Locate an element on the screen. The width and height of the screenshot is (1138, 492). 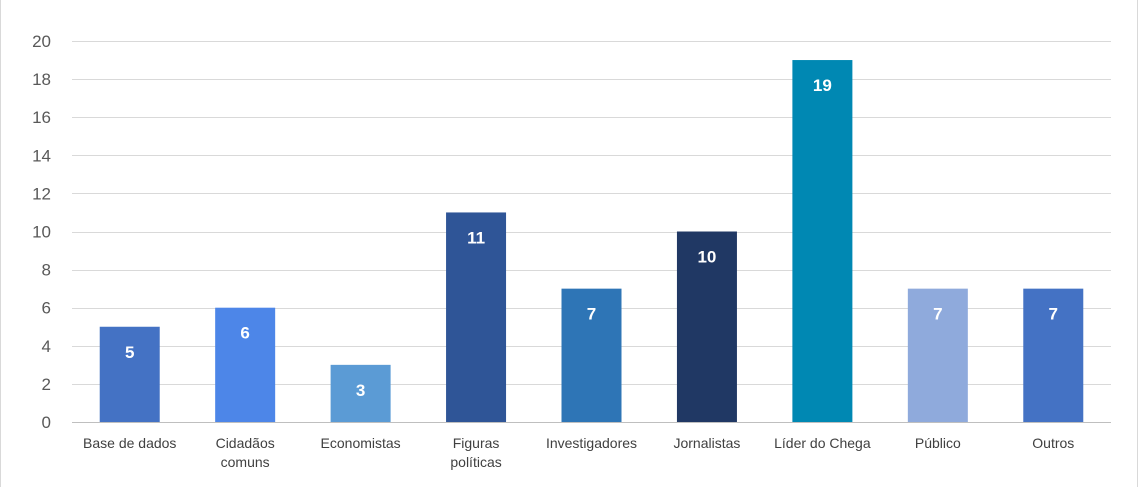
x-category-label: Economistas is located at coordinates (361, 443).